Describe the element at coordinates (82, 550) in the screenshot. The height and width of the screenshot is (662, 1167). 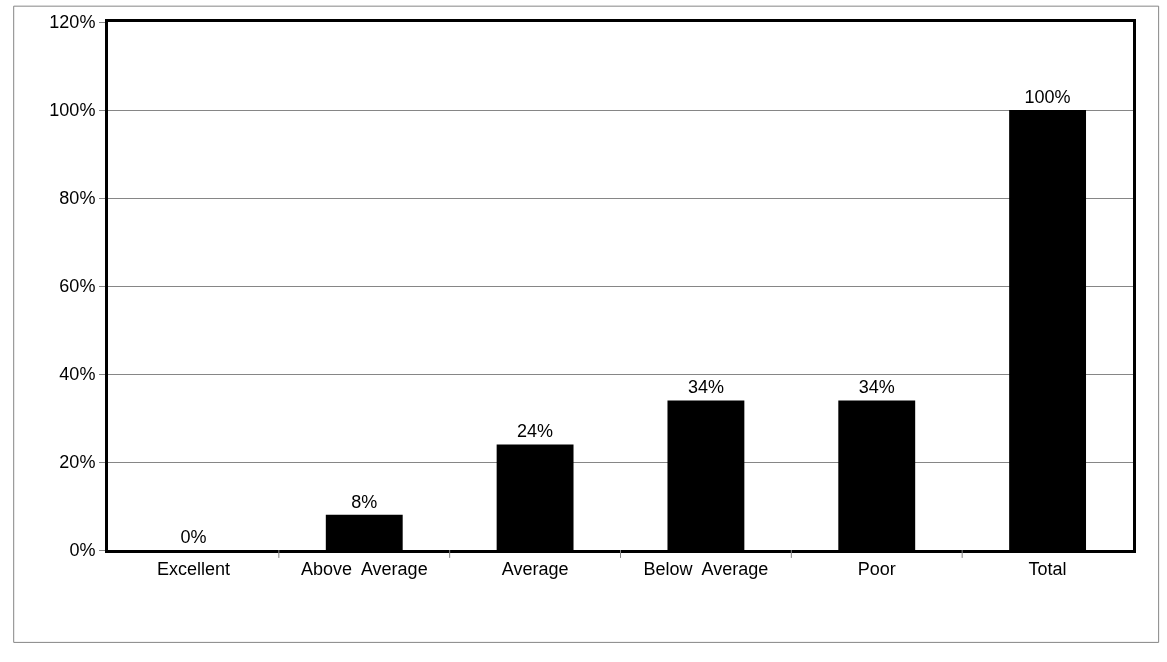
I see `y-tick-label: 0%` at that location.